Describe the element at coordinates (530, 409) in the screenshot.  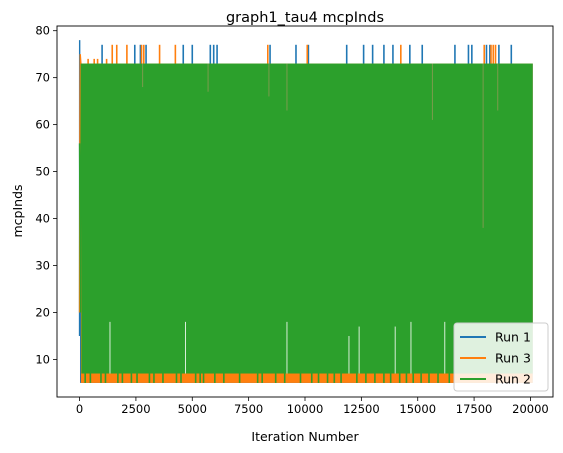
I see `x-tick-label: 20000` at that location.